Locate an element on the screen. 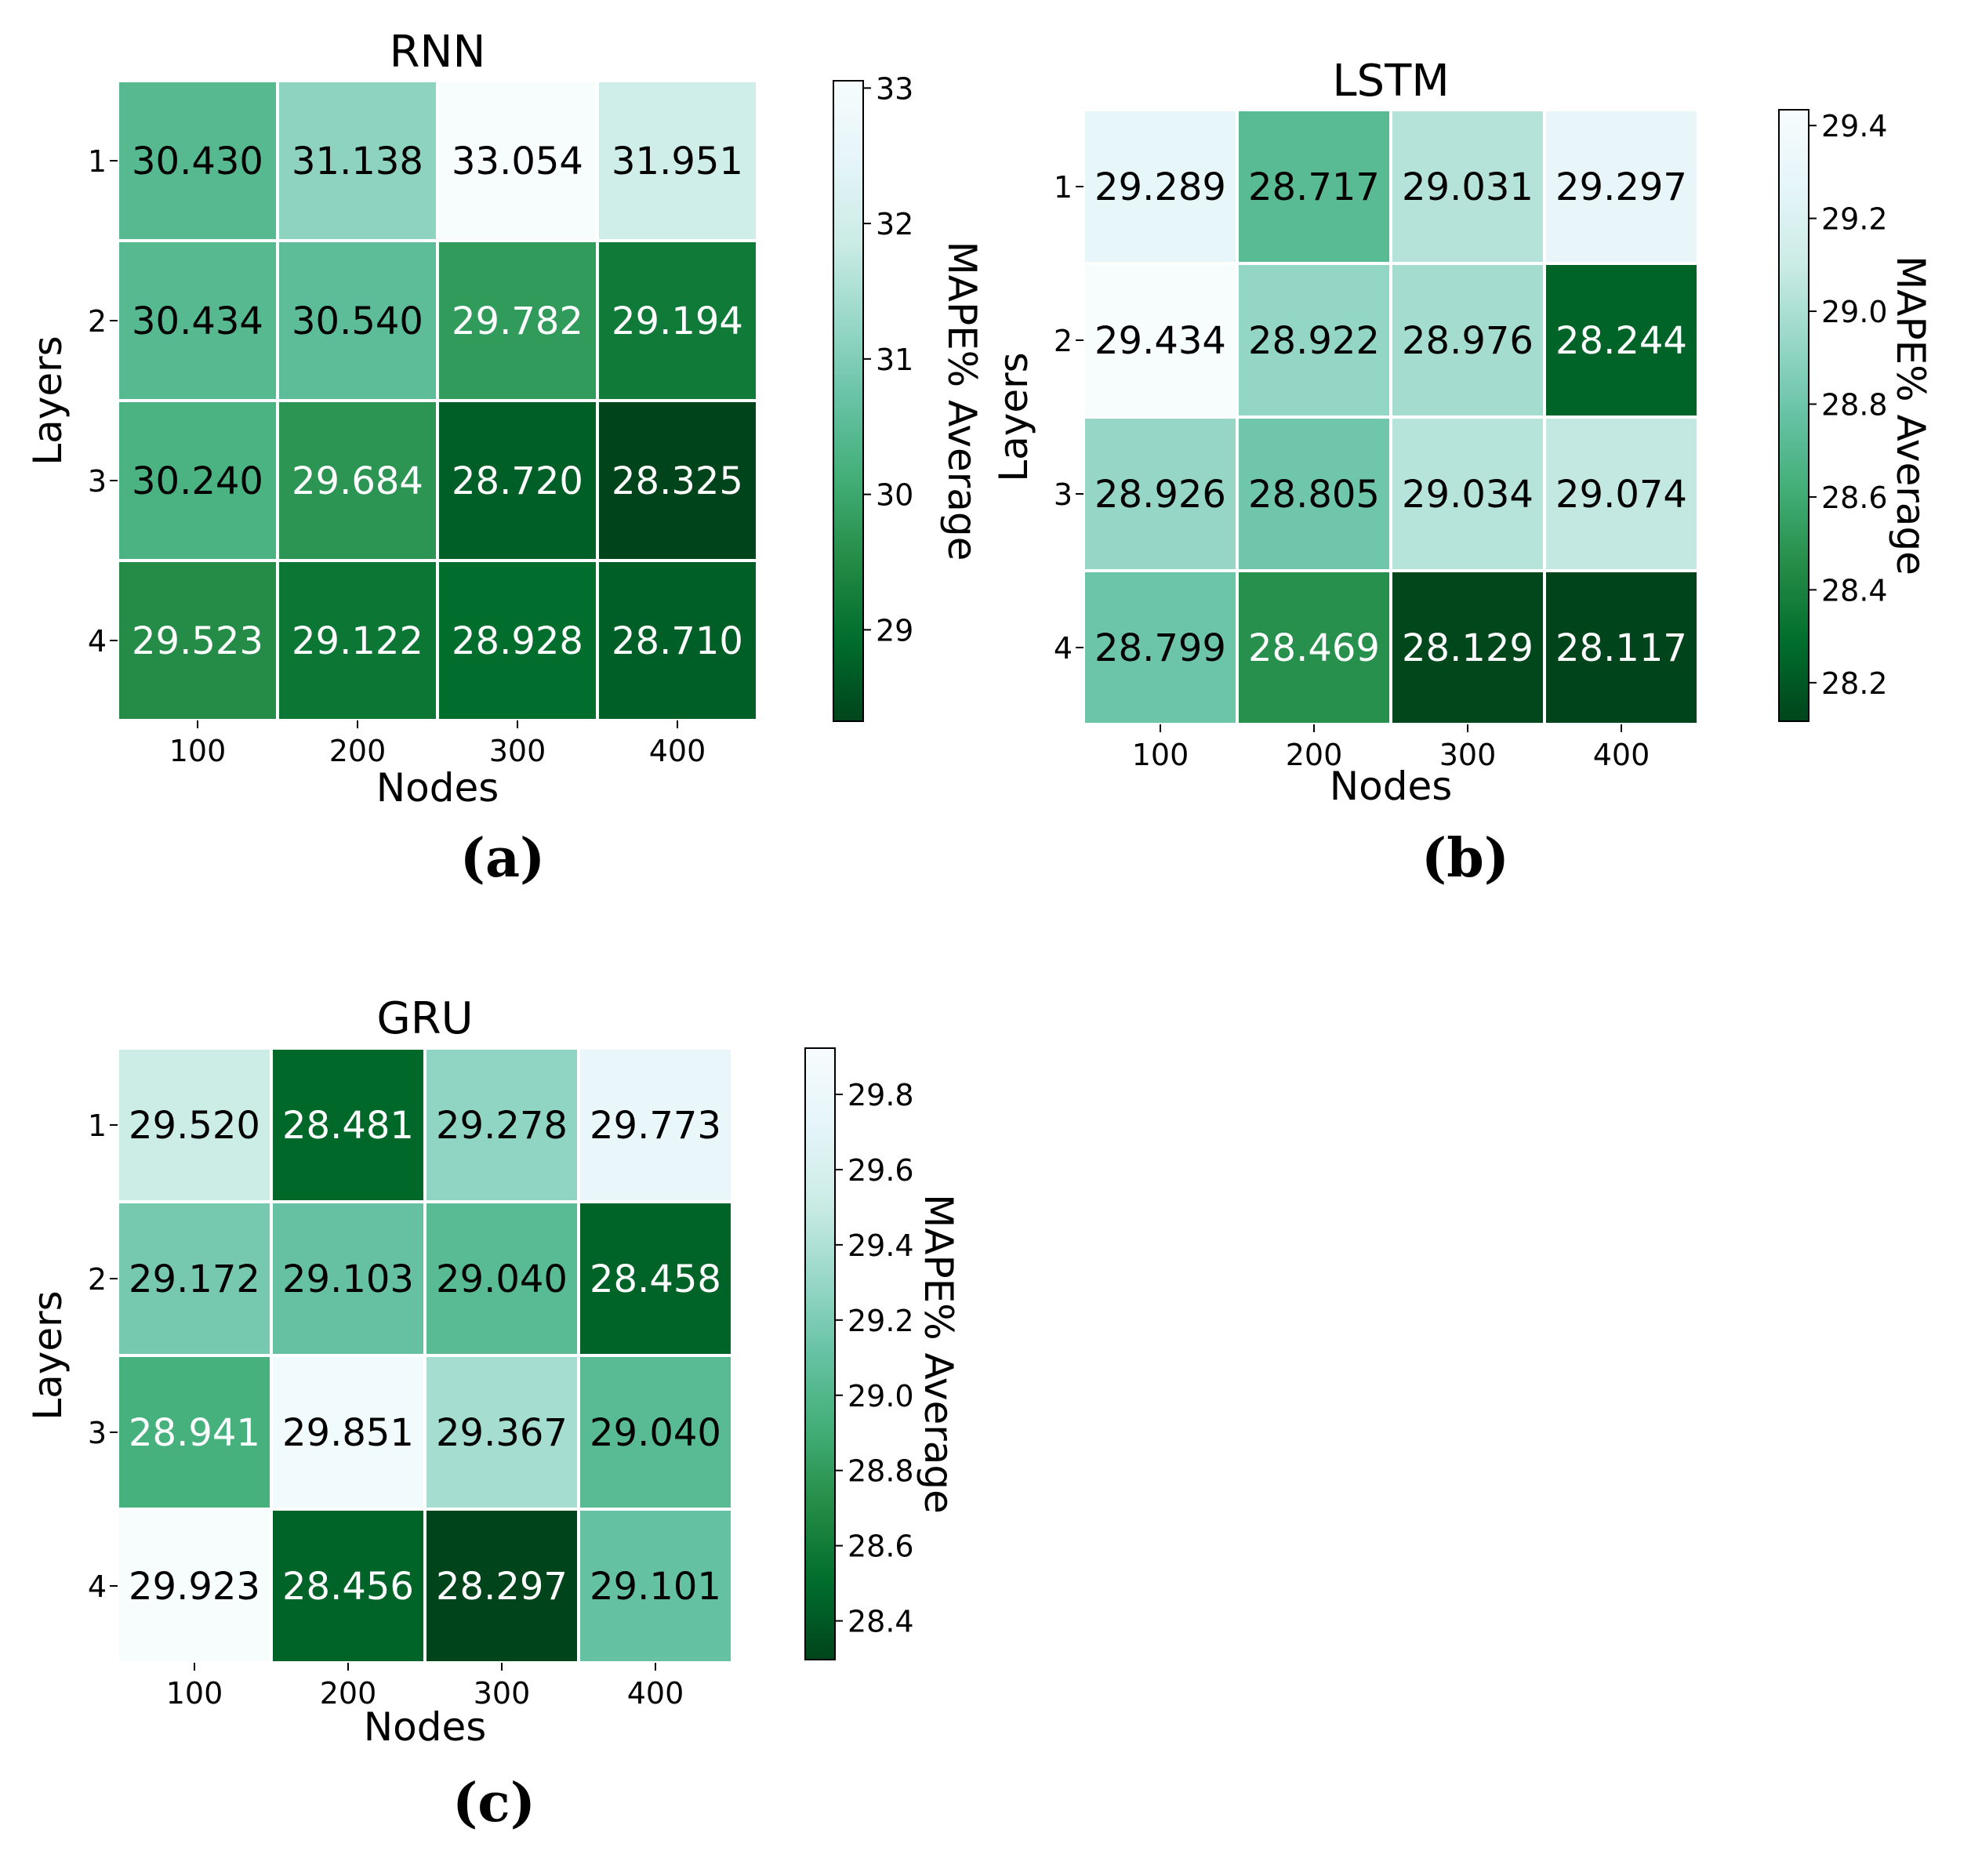 The image size is (1971, 1876). cell-value-label: 33.054 is located at coordinates (517, 161).